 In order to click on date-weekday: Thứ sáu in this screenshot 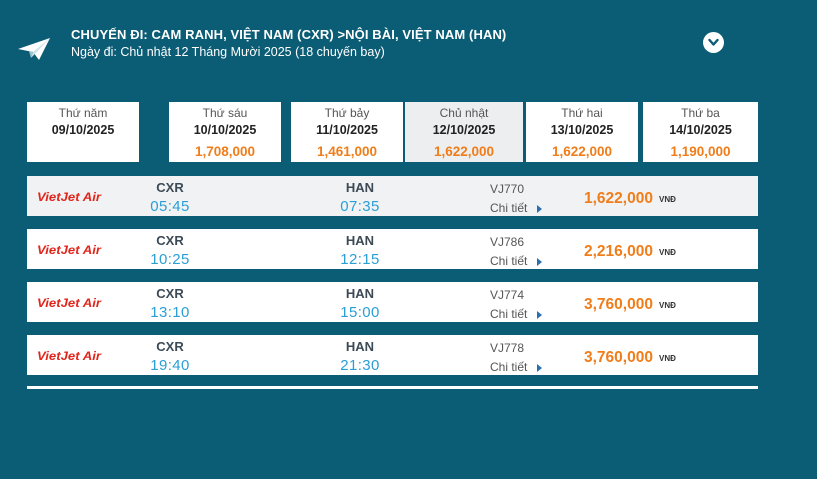, I will do `click(225, 113)`.